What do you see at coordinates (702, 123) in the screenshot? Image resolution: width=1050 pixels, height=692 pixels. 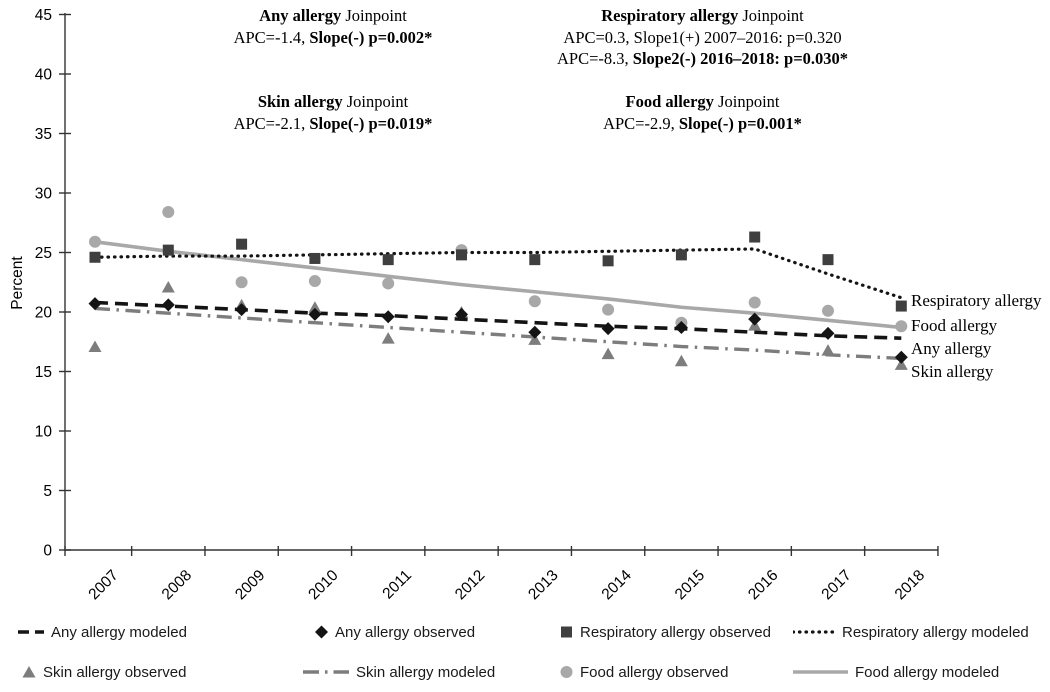 I see `annotation-food-stats: APC=-2.9, Slope(-) p=0.001*` at bounding box center [702, 123].